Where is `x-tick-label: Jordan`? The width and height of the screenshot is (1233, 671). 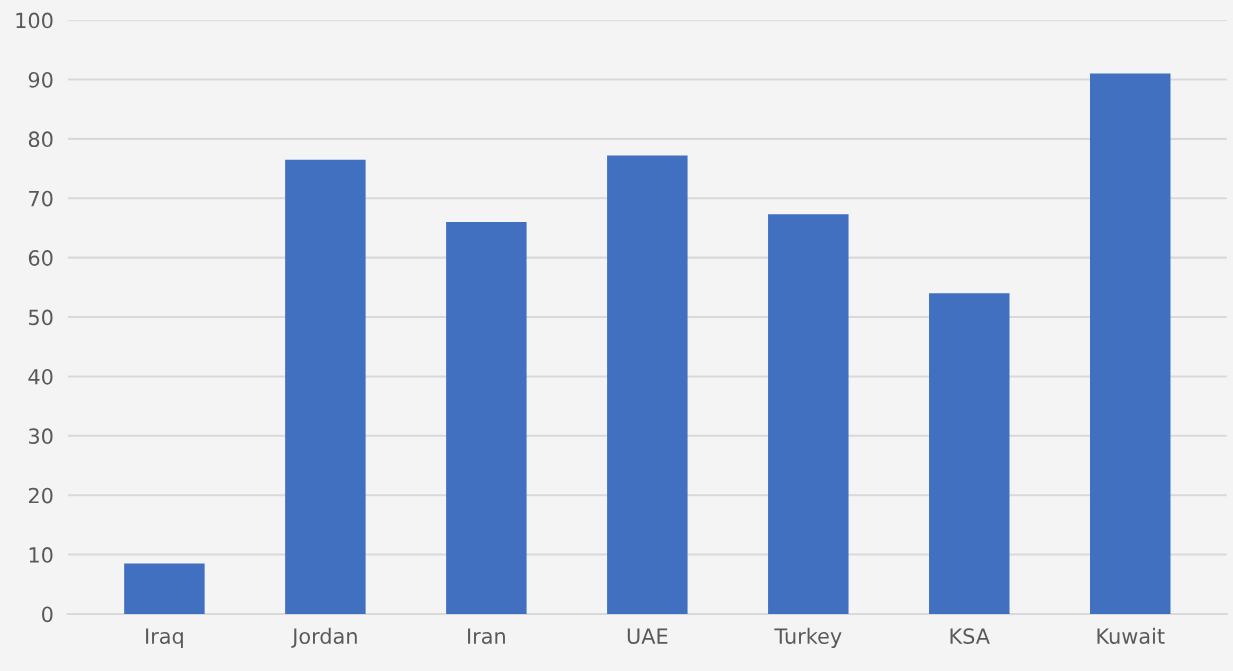 x-tick-label: Jordan is located at coordinates (324, 637).